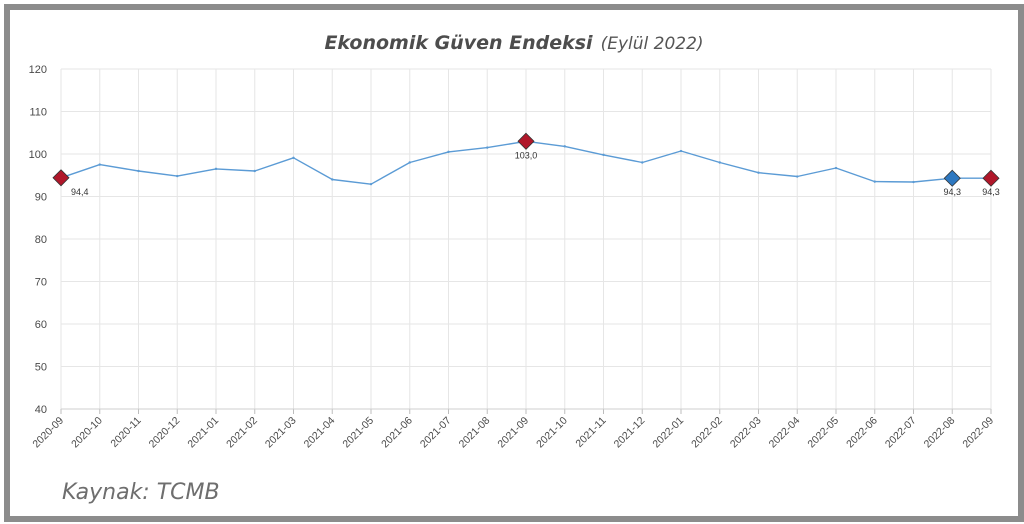  Describe the element at coordinates (940, 433) in the screenshot. I see `x-tick-label: 2022-08` at that location.